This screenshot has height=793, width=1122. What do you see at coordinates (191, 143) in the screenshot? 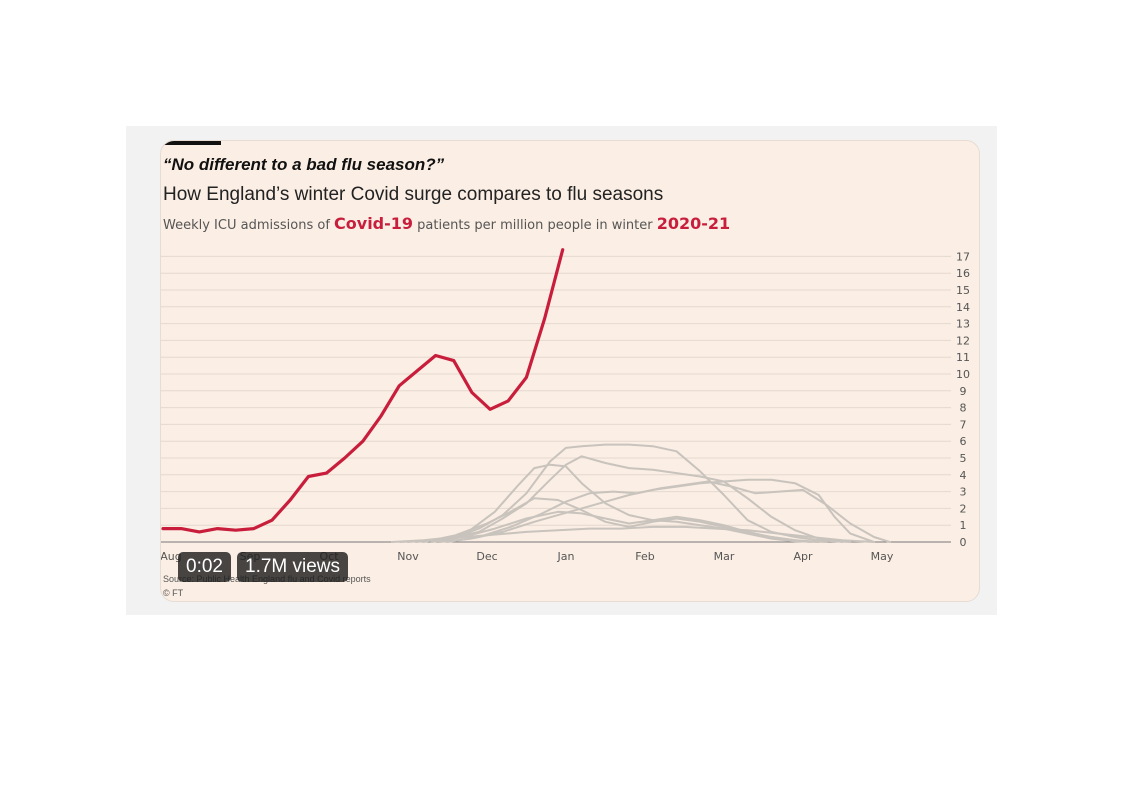
I see `ft-accent-bar` at bounding box center [191, 143].